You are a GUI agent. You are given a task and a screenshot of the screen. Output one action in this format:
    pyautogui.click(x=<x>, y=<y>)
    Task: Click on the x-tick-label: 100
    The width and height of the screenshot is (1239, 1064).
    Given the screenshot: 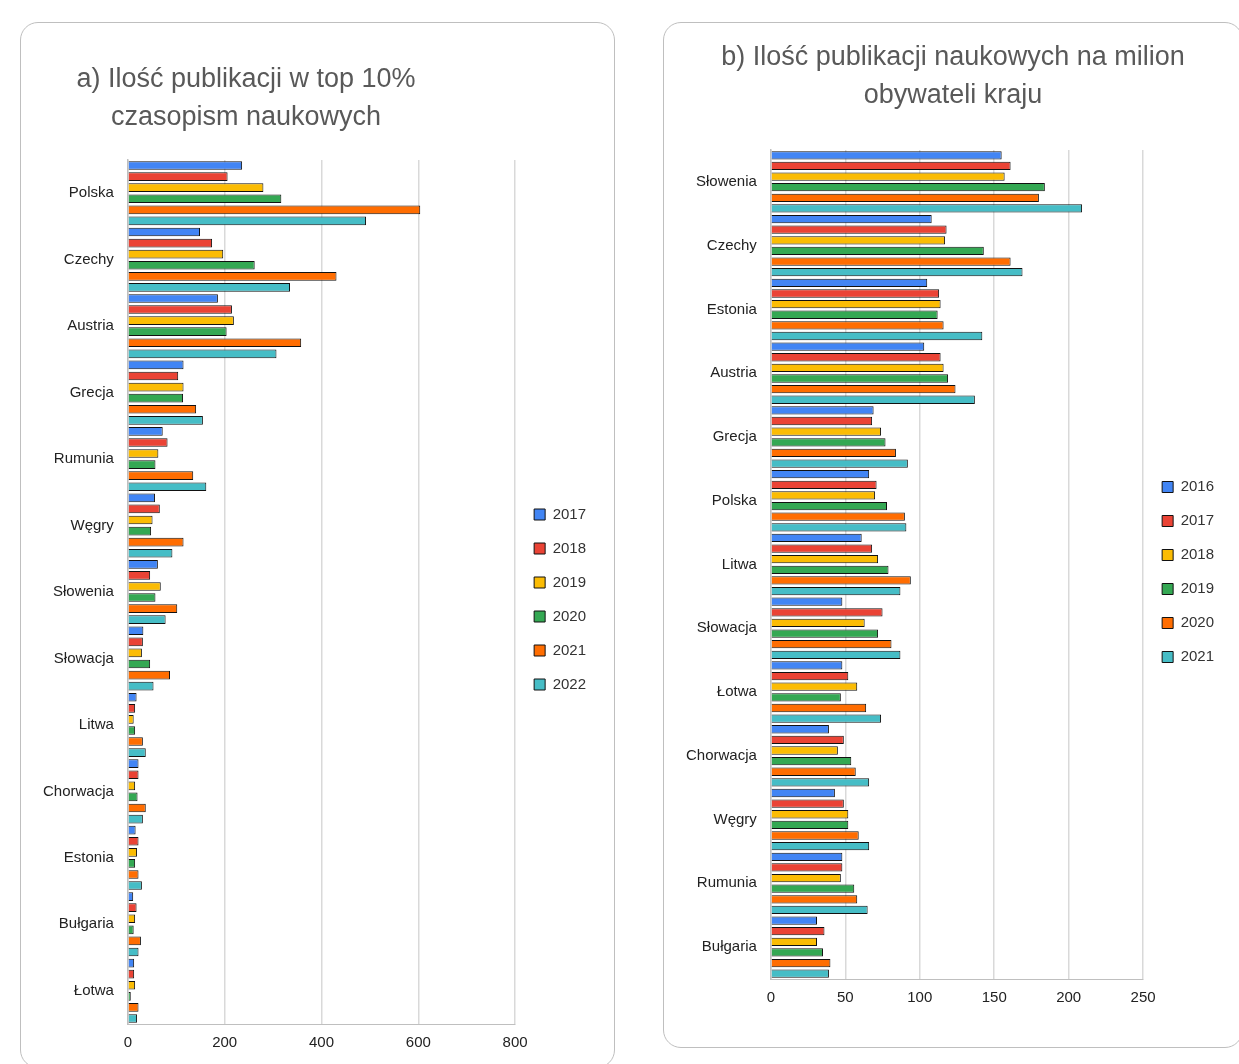 What is the action you would take?
    pyautogui.click(x=920, y=997)
    